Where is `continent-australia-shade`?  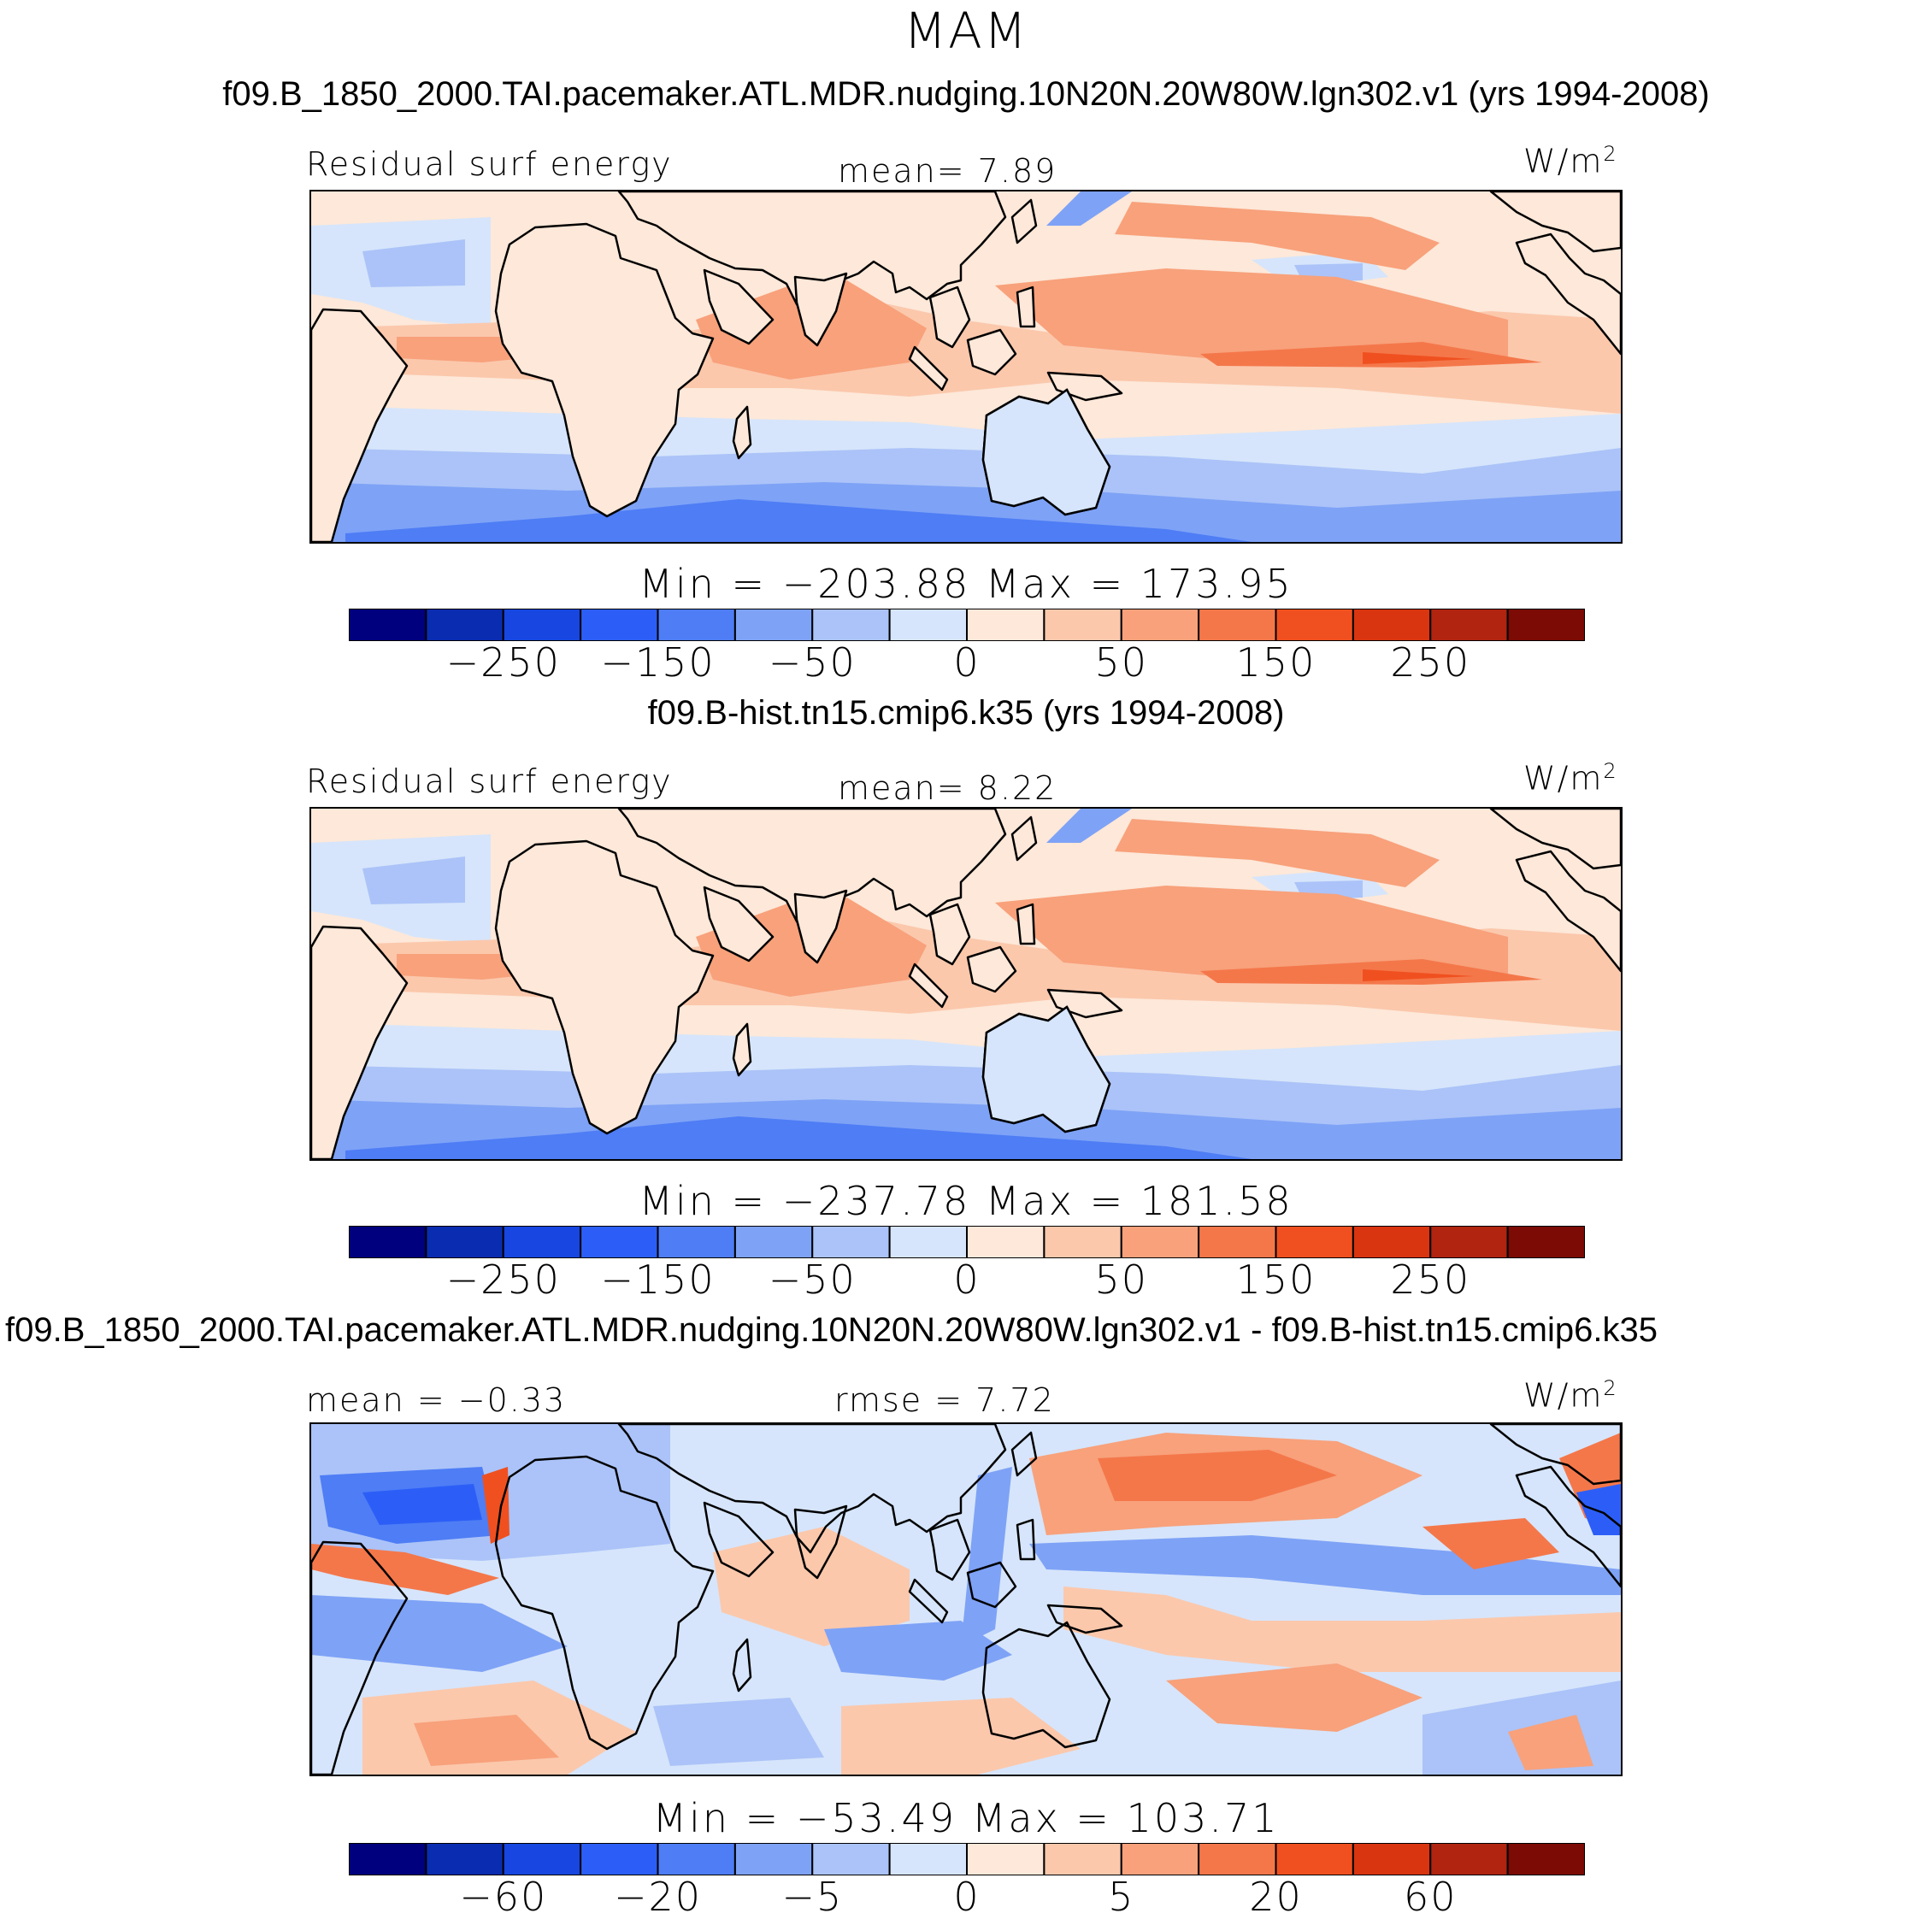 continent-australia-shade is located at coordinates (1046, 452).